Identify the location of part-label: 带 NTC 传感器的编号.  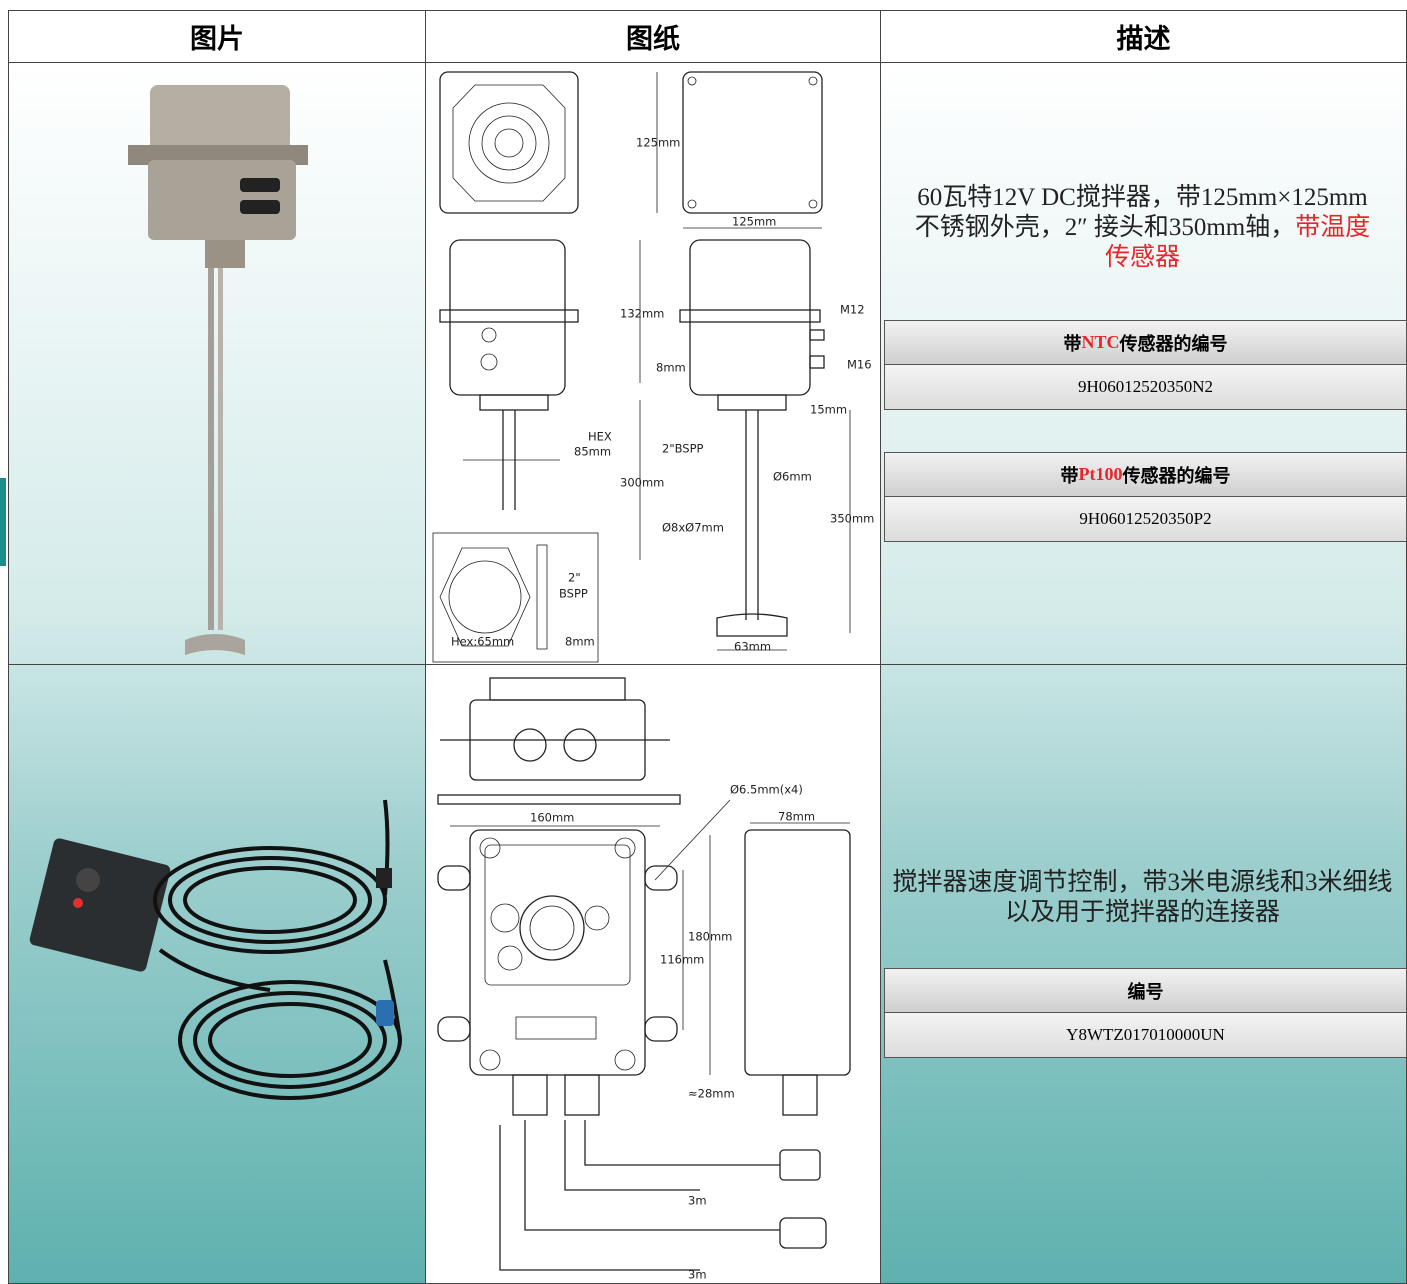
(1145, 342).